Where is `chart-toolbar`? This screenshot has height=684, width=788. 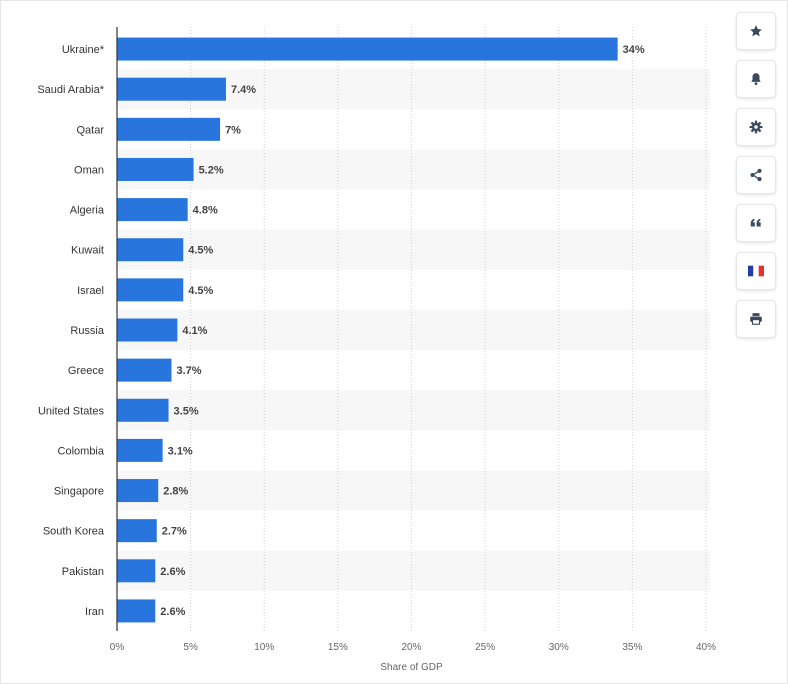
chart-toolbar is located at coordinates (756, 180).